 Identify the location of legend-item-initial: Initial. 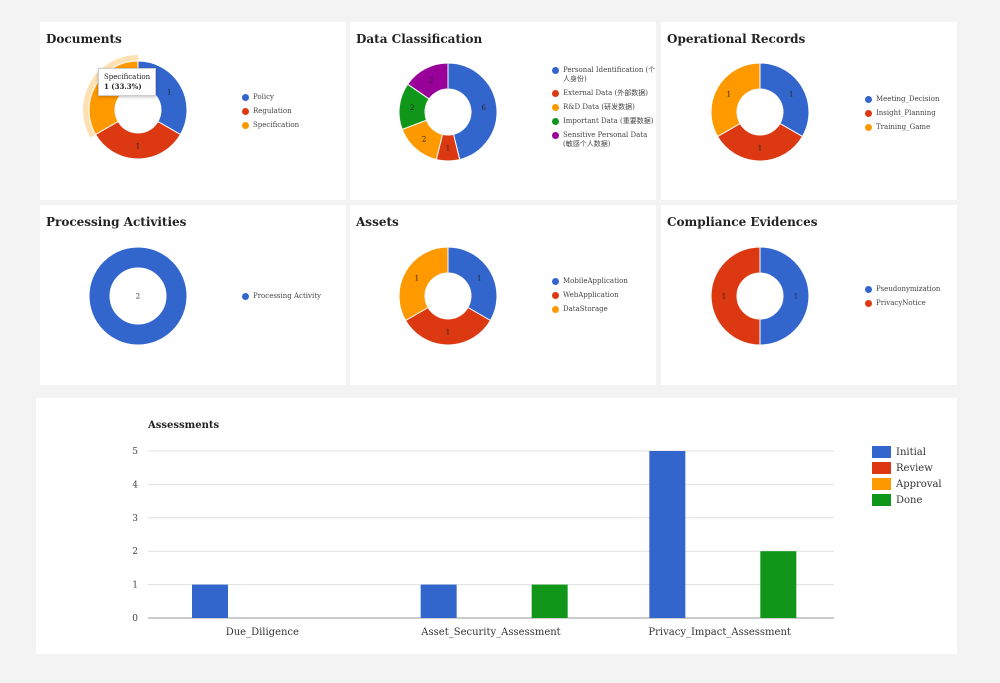
(907, 452).